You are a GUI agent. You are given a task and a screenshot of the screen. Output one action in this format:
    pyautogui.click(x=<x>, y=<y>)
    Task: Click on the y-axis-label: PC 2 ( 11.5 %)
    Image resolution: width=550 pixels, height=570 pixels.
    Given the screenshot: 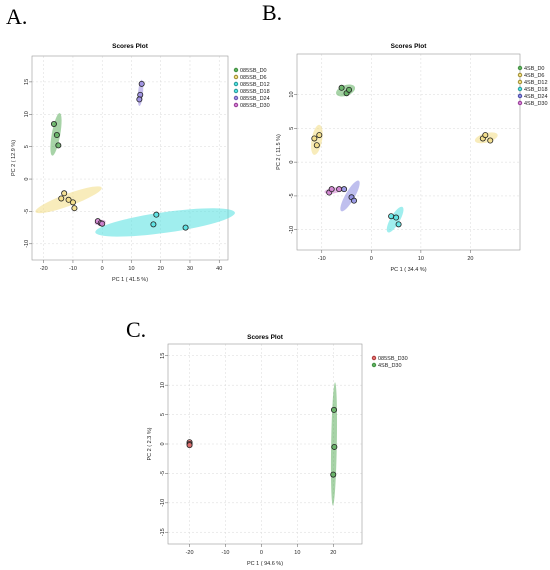 What is the action you would take?
    pyautogui.click(x=279, y=152)
    